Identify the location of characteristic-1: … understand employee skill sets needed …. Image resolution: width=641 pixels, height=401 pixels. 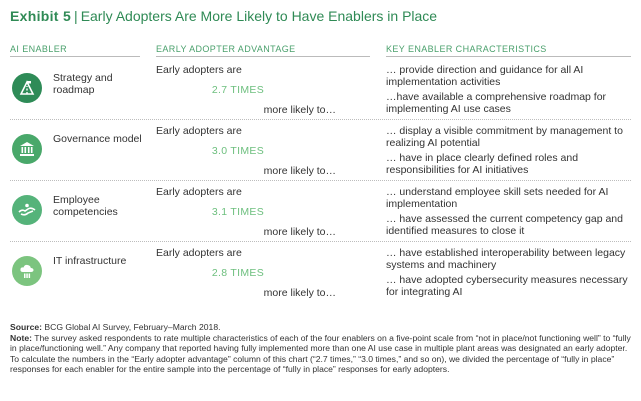
(497, 198).